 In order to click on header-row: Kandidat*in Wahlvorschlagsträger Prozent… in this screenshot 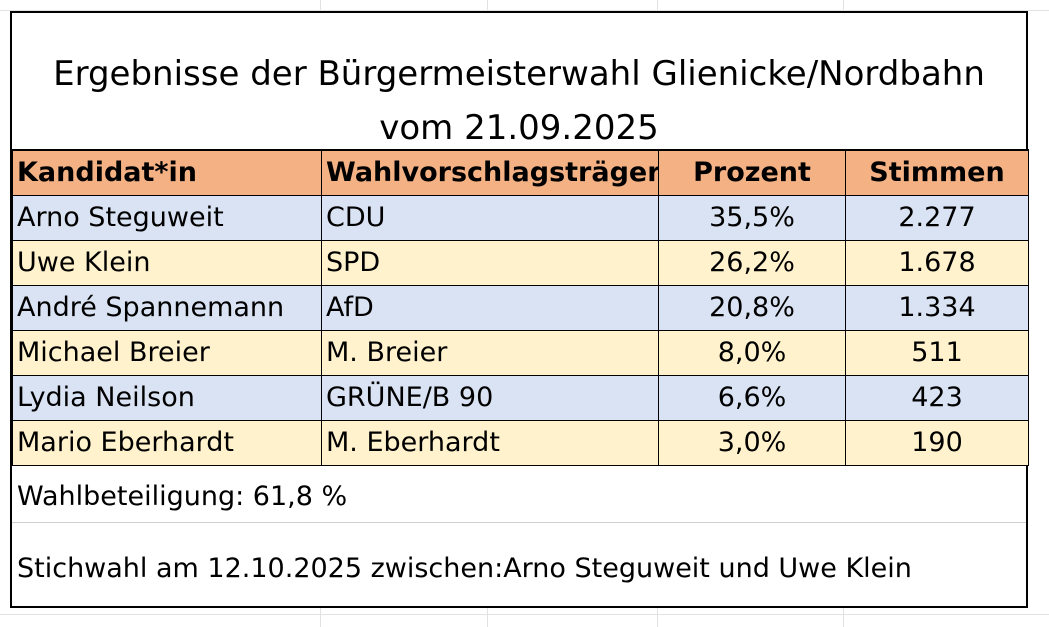, I will do `click(520, 172)`.